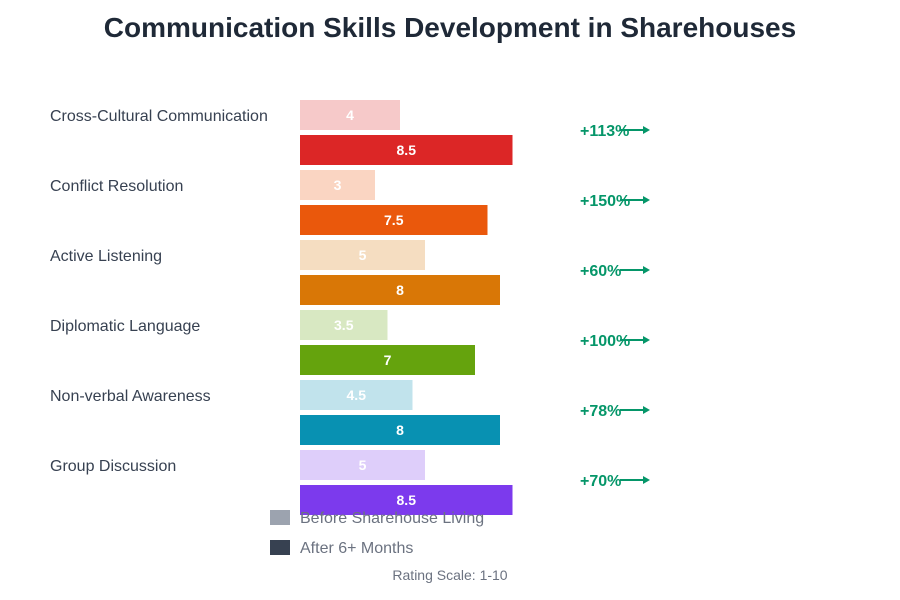 This screenshot has height=600, width=900. What do you see at coordinates (600, 481) in the screenshot?
I see `change-label: +70%` at bounding box center [600, 481].